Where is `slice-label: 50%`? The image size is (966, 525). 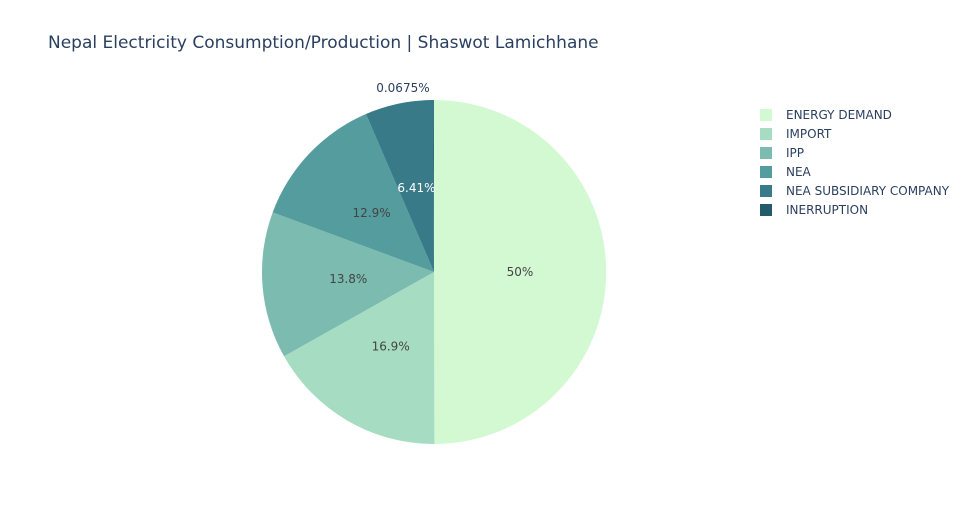 slice-label: 50% is located at coordinates (520, 272).